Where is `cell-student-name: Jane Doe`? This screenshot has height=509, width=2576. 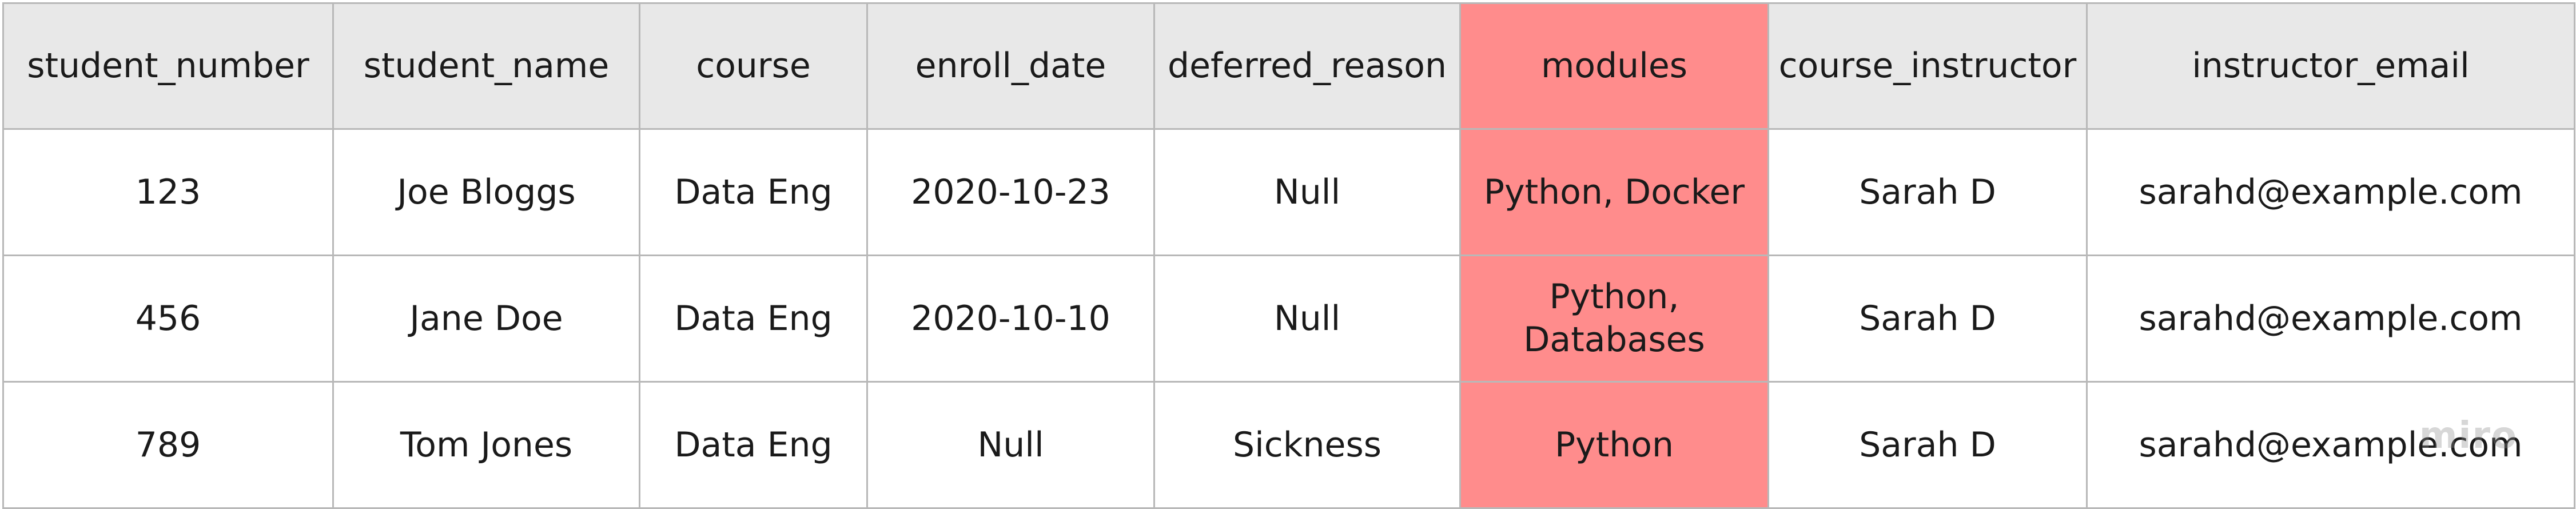 cell-student-name: Jane Doe is located at coordinates (486, 318).